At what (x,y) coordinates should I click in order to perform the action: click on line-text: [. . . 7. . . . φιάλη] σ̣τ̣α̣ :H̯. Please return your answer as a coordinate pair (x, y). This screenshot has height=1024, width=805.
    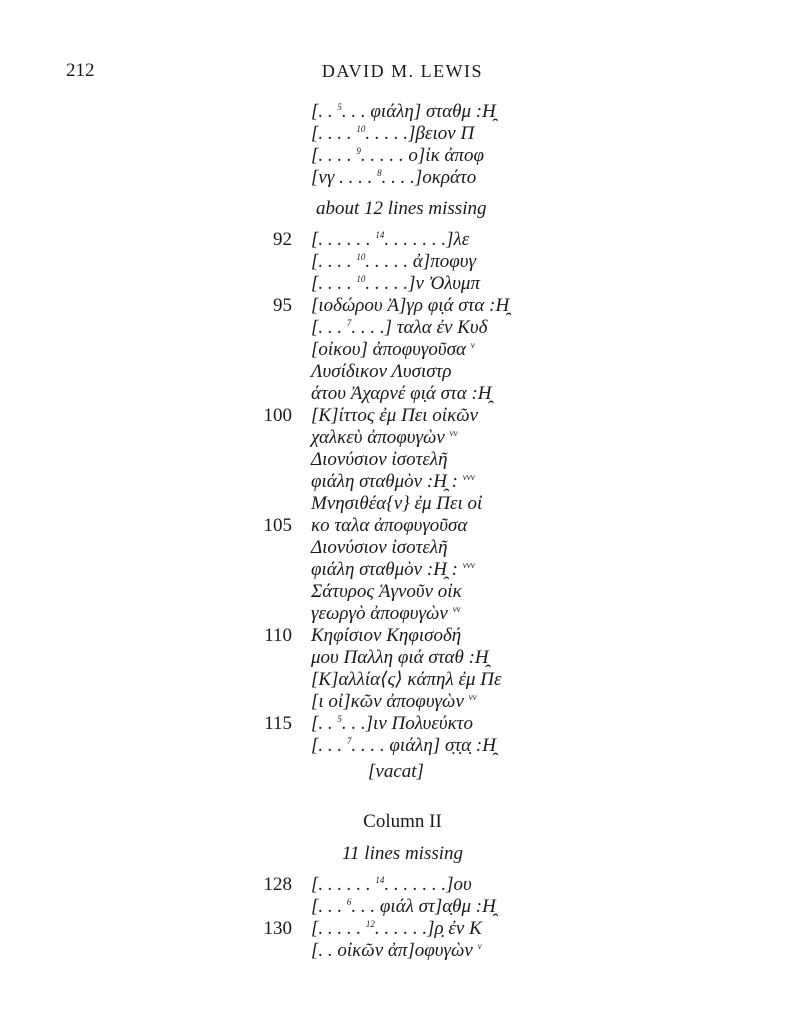
    Looking at the image, I should click on (403, 746).